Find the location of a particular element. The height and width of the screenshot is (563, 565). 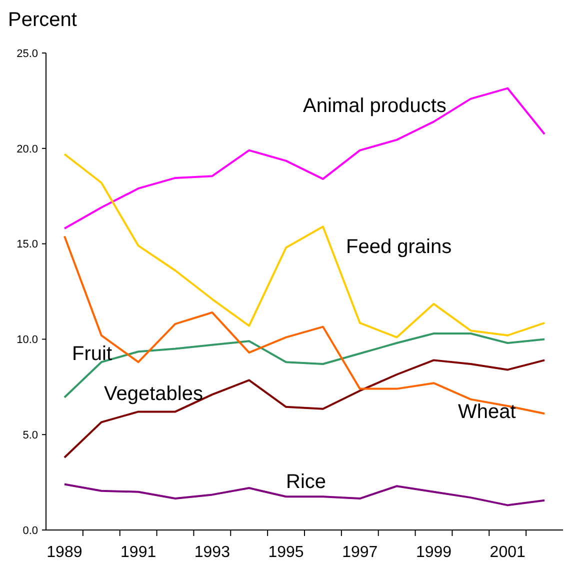

series-label: Fruit is located at coordinates (92, 354).